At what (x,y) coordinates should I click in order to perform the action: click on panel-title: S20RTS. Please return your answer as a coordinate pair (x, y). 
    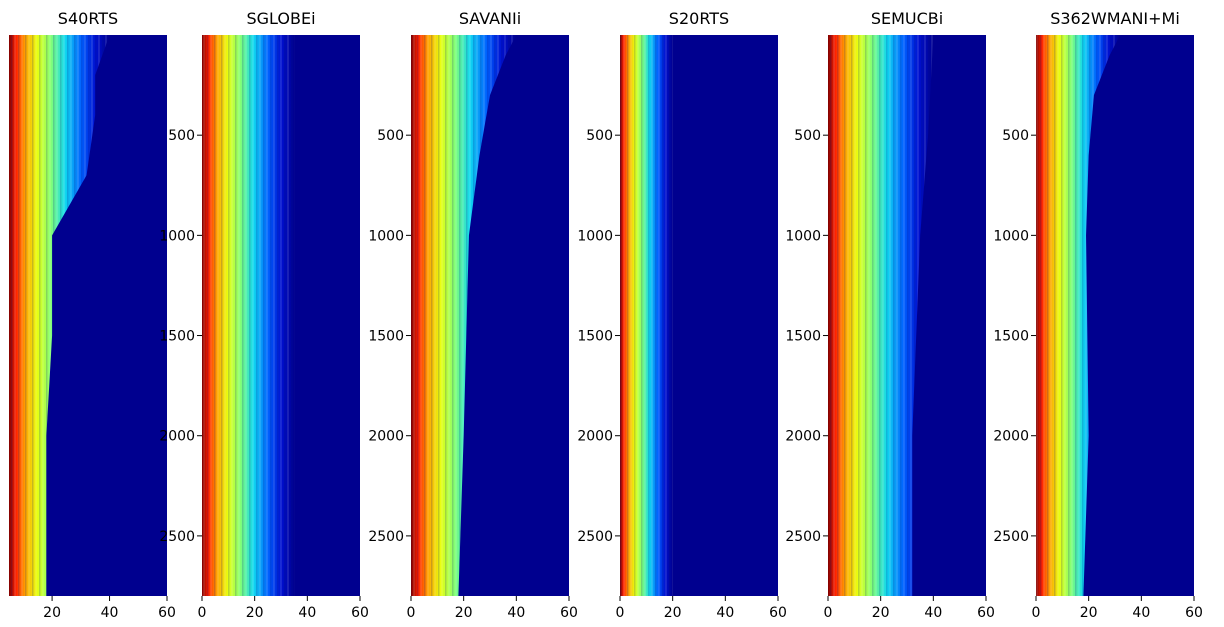
    Looking at the image, I should click on (699, 18).